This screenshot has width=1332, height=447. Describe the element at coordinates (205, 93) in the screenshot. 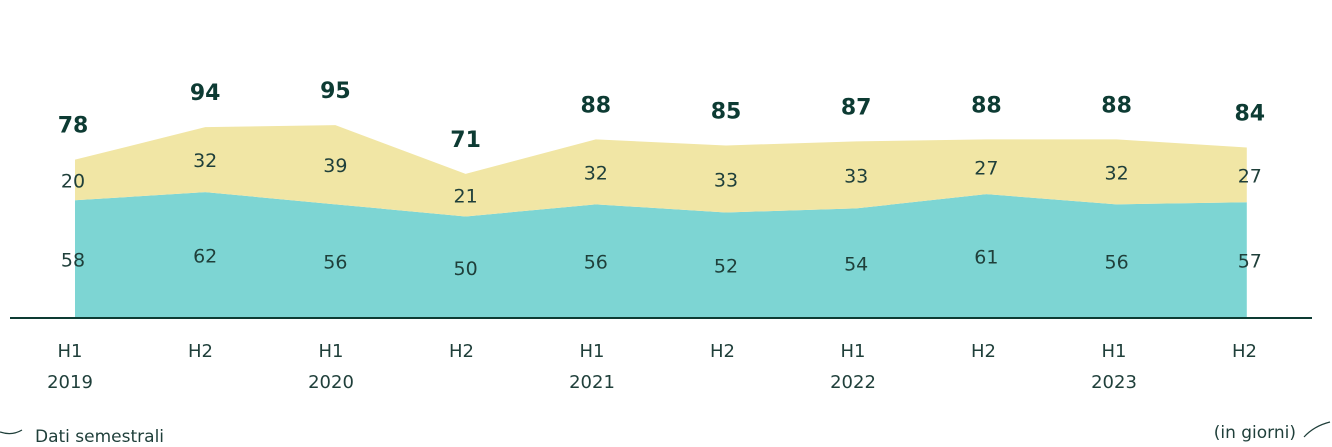

I see `total-label: 94` at that location.